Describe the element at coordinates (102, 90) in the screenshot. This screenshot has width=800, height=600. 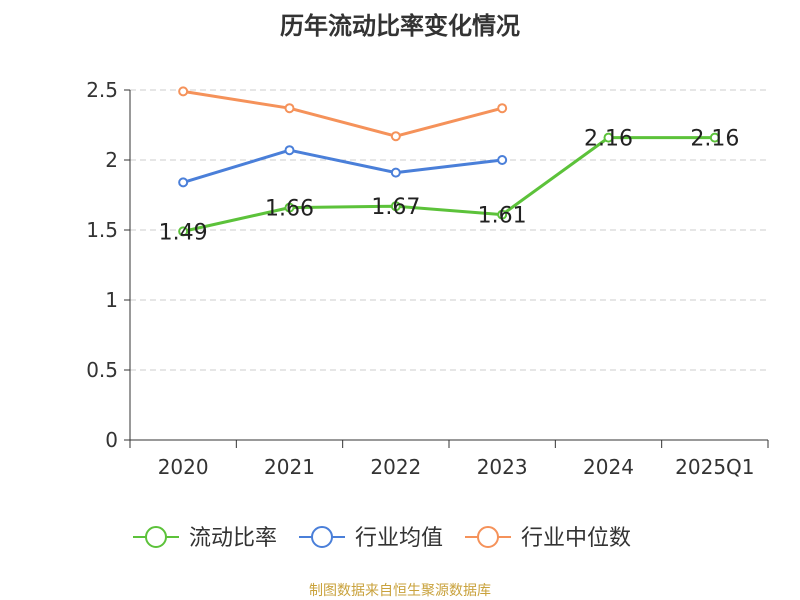
I see `y-tick-label: 2.5` at that location.